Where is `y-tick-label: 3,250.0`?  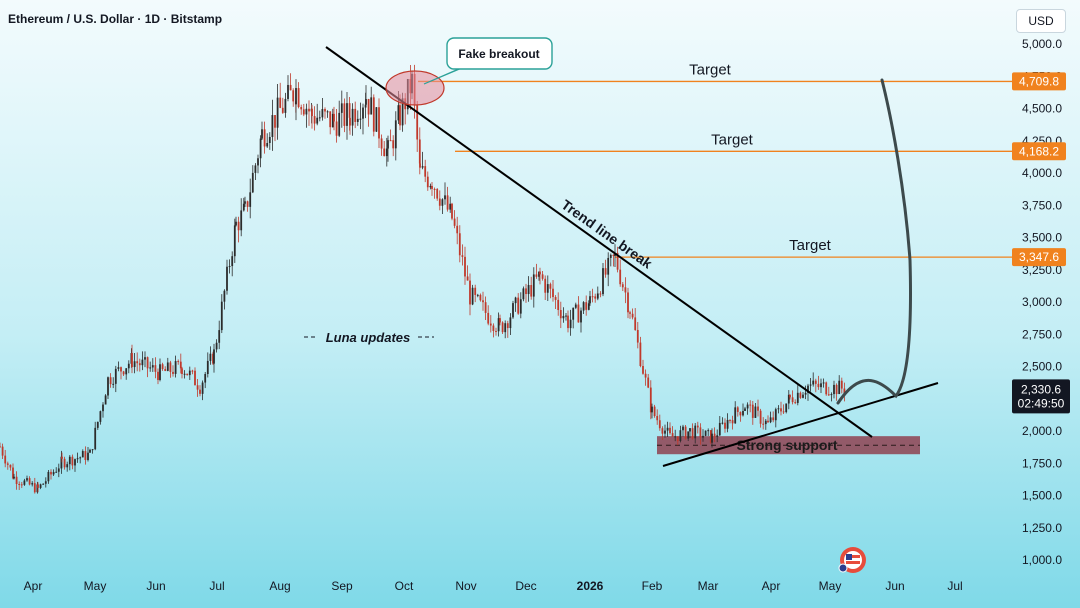
y-tick-label: 3,250.0 is located at coordinates (1042, 270).